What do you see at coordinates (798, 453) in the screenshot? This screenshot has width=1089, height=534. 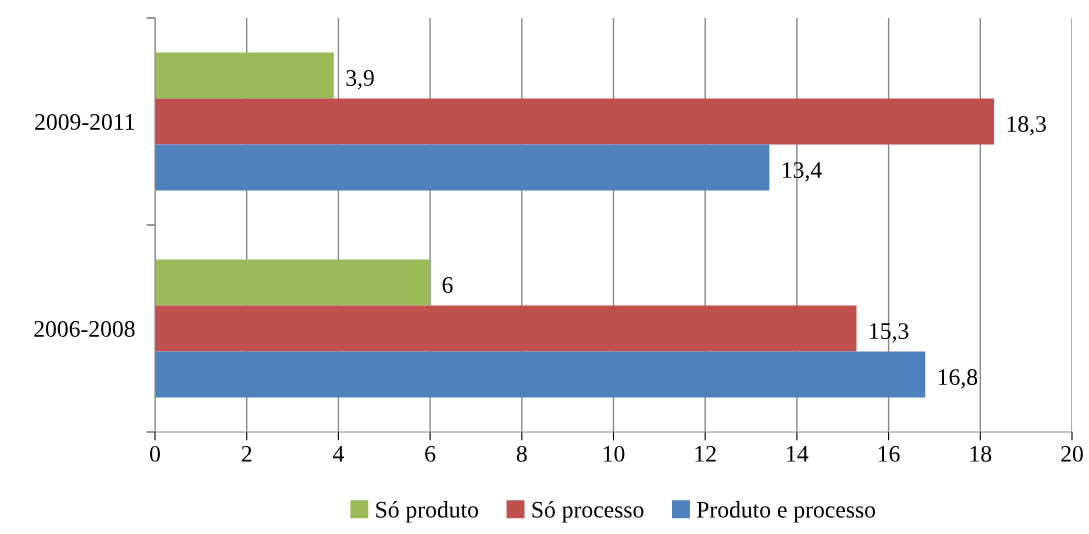 I see `x-tick-label: 14` at bounding box center [798, 453].